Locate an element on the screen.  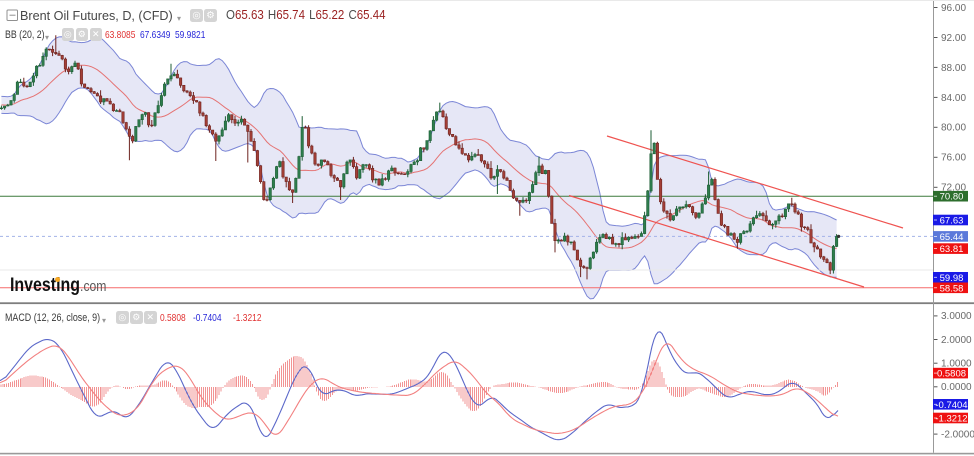
svg-text: 59.98 is located at coordinates (952, 278).